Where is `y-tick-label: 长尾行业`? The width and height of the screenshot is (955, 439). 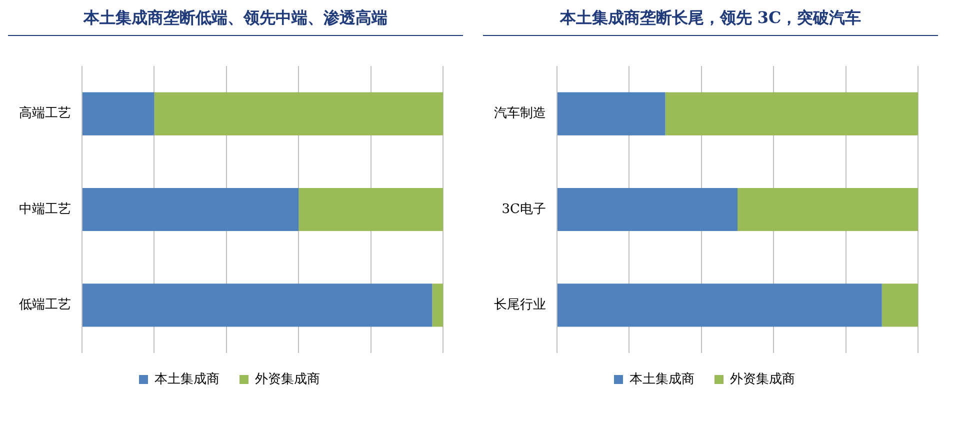 y-tick-label: 长尾行业 is located at coordinates (520, 305).